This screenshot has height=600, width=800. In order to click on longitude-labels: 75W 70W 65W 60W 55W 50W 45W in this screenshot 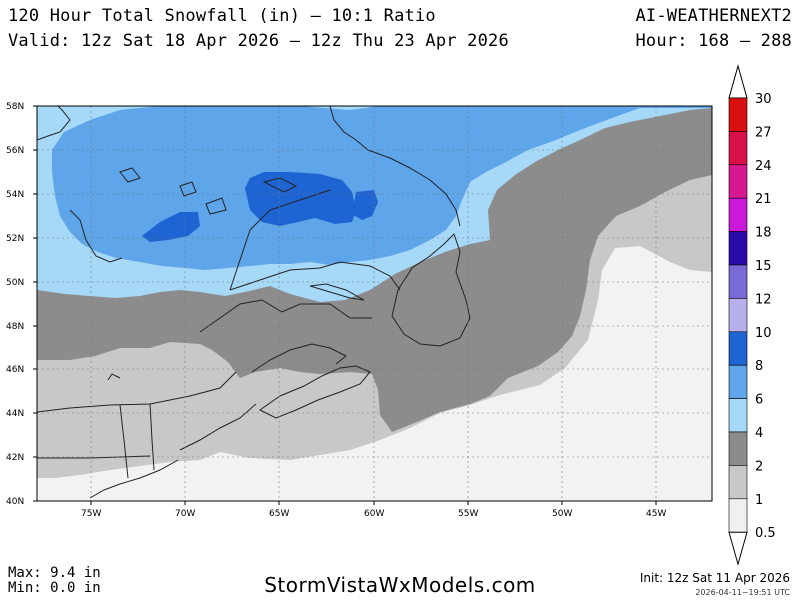, I will do `click(373, 514)`.